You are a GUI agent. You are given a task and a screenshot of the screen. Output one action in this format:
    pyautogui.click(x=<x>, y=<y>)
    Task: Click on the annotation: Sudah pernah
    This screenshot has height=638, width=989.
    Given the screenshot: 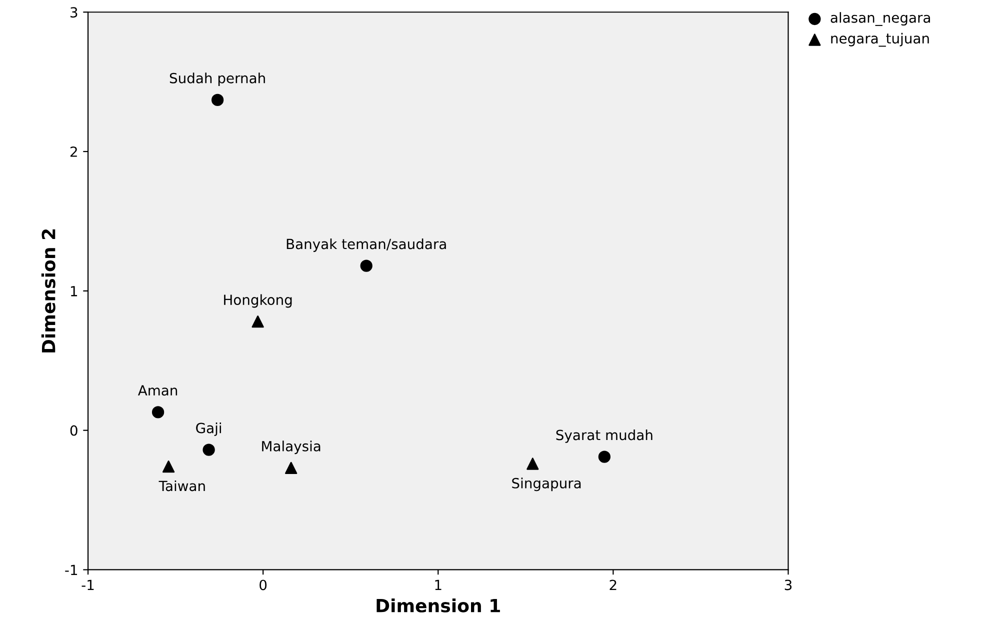 What is the action you would take?
    pyautogui.click(x=217, y=79)
    